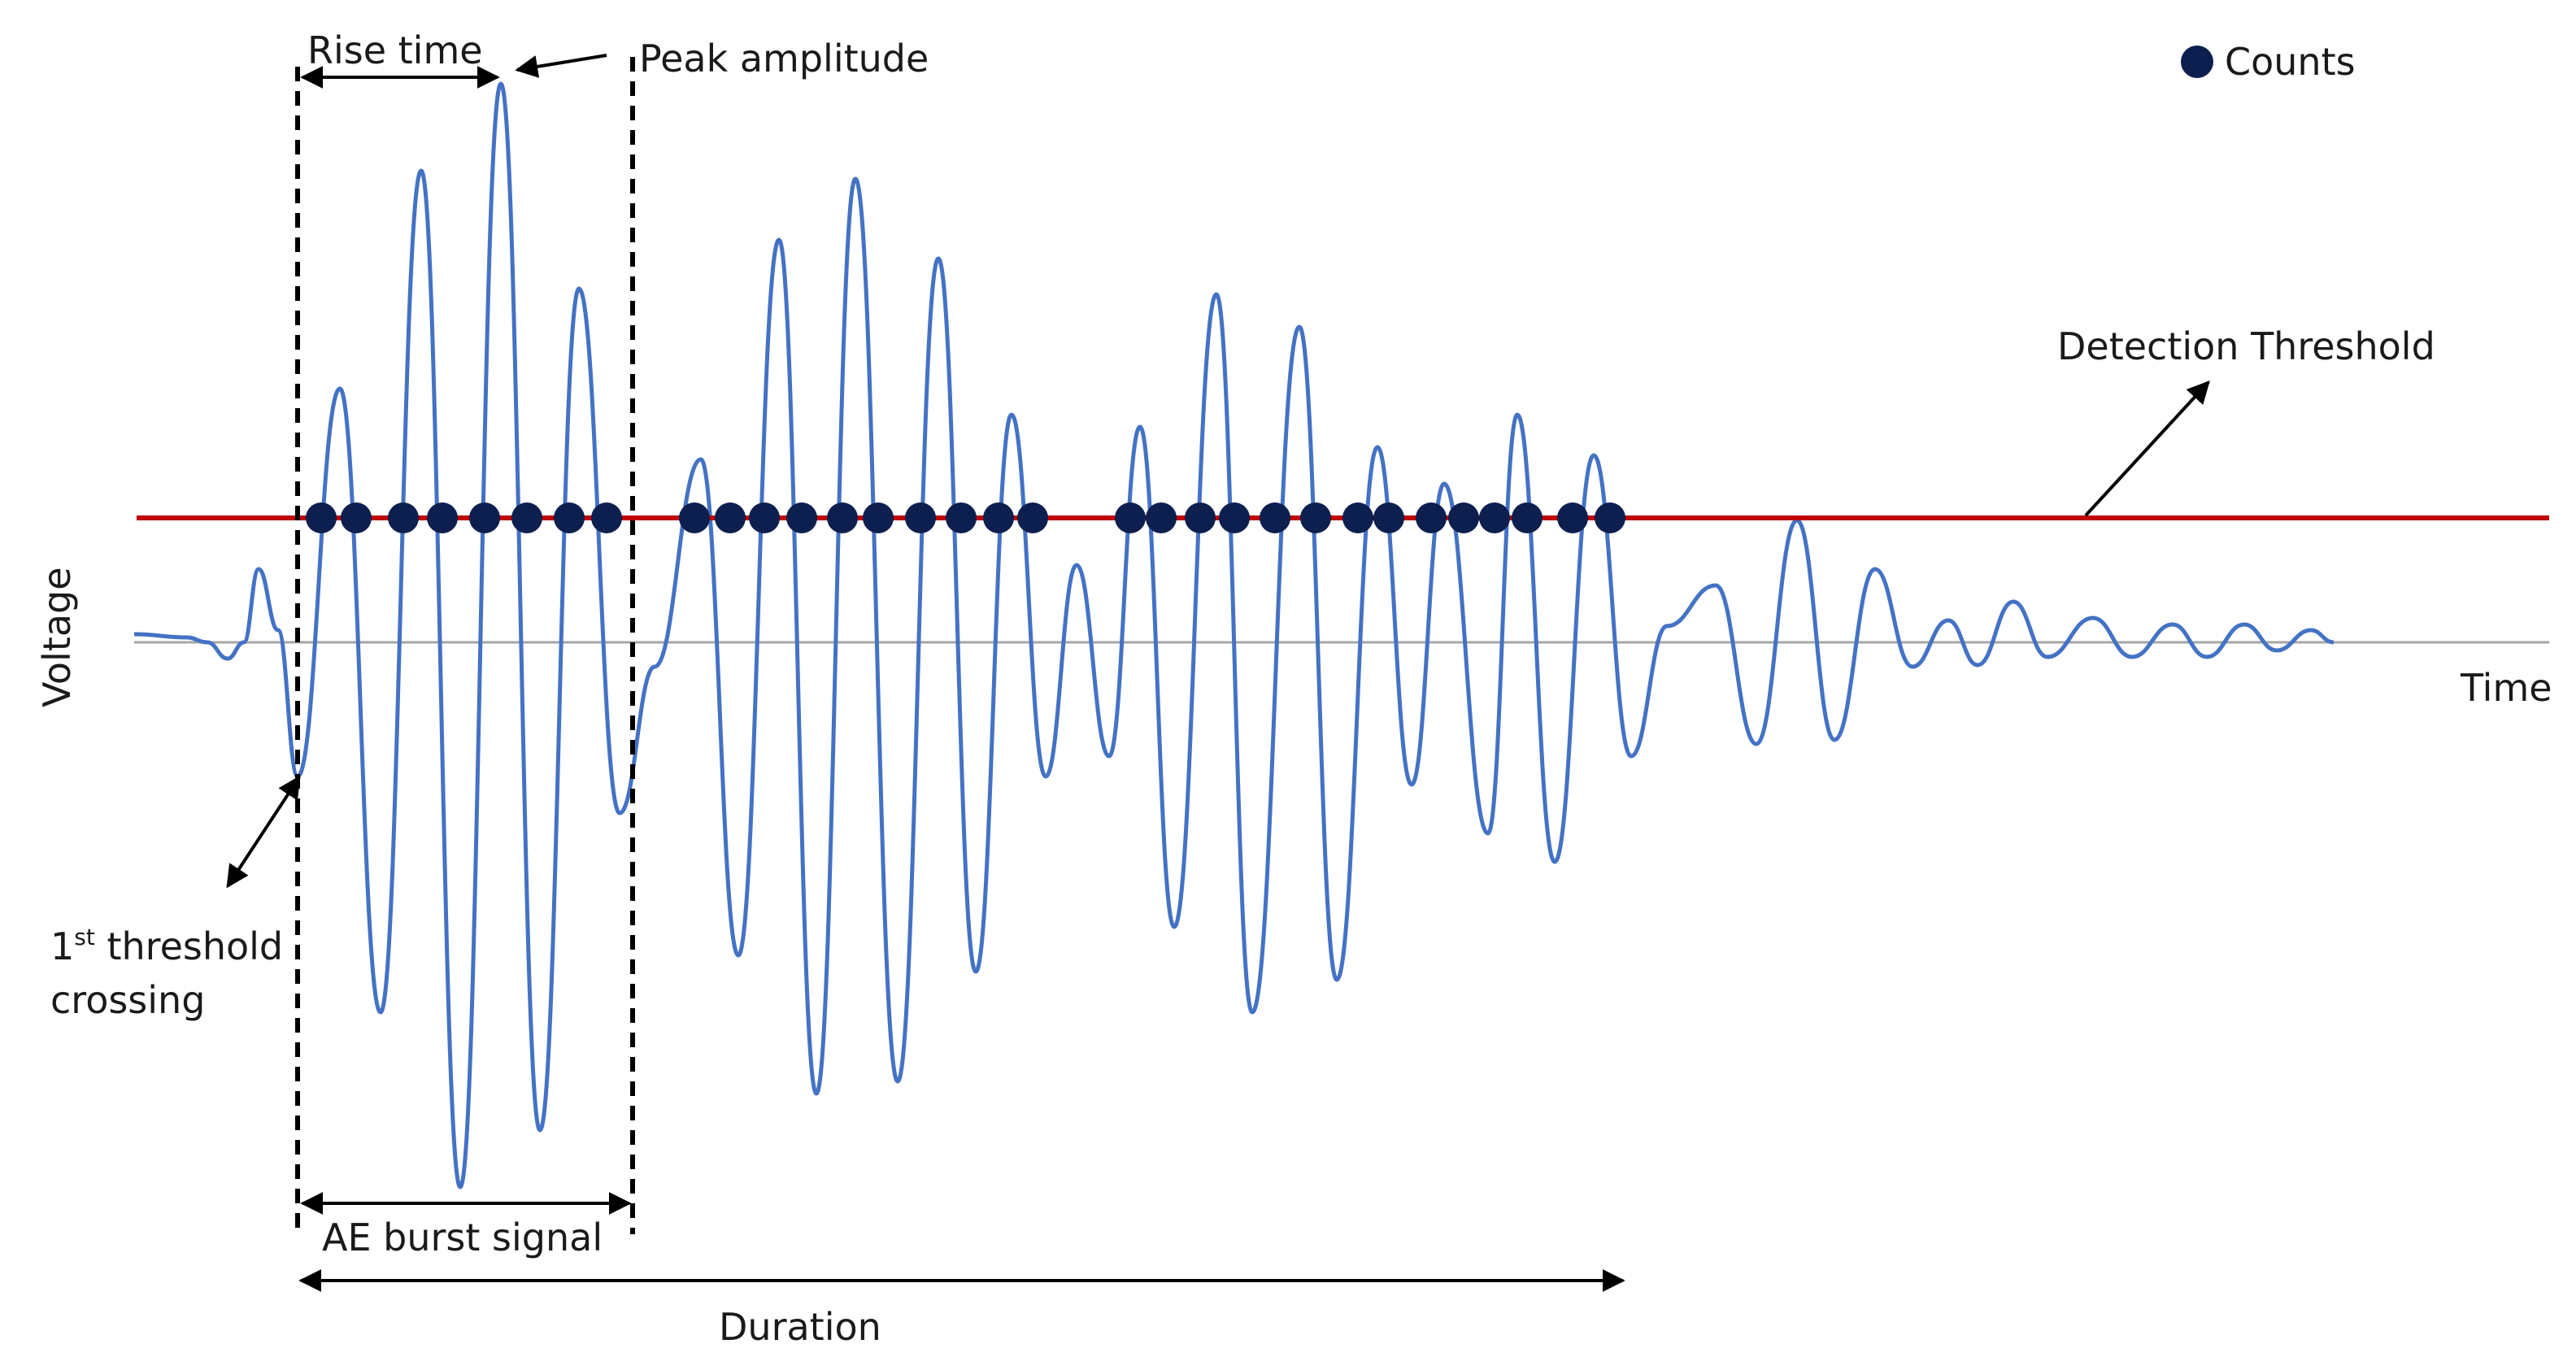 This screenshot has height=1370, width=2576. I want to click on first-crossing-arrow, so click(264, 832).